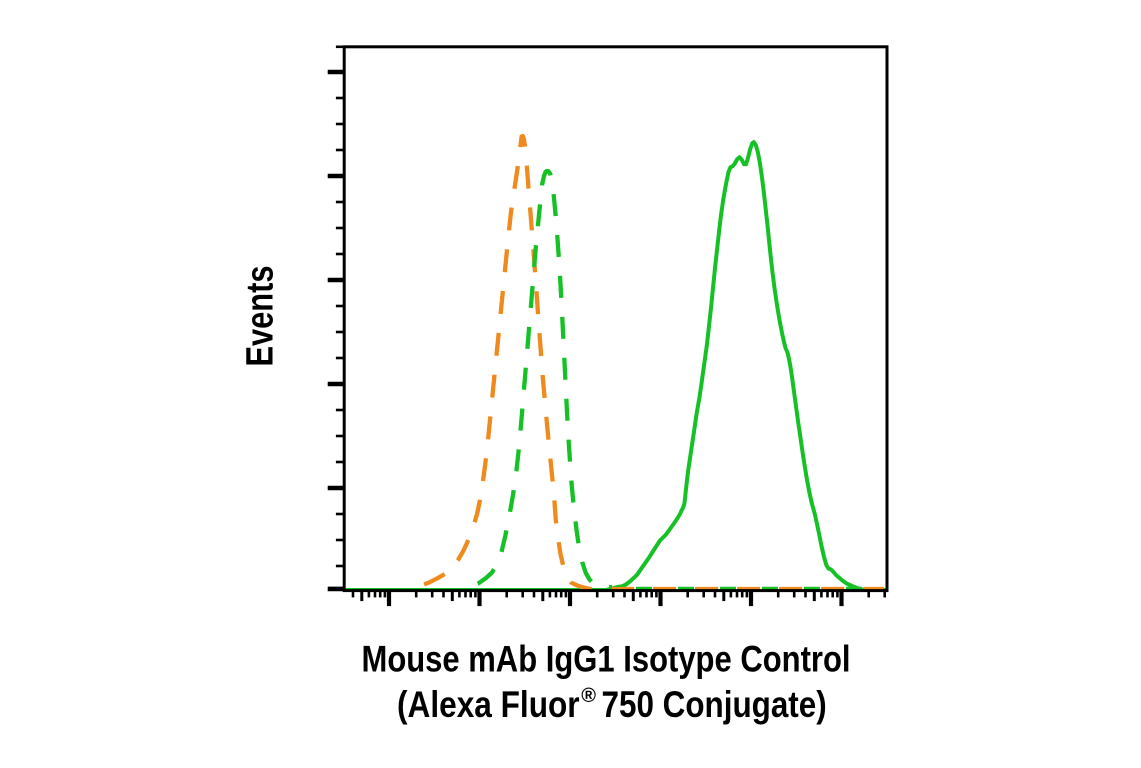 The height and width of the screenshot is (768, 1141). What do you see at coordinates (714, 704) in the screenshot?
I see `svg-text: 750 Conjugate)` at bounding box center [714, 704].